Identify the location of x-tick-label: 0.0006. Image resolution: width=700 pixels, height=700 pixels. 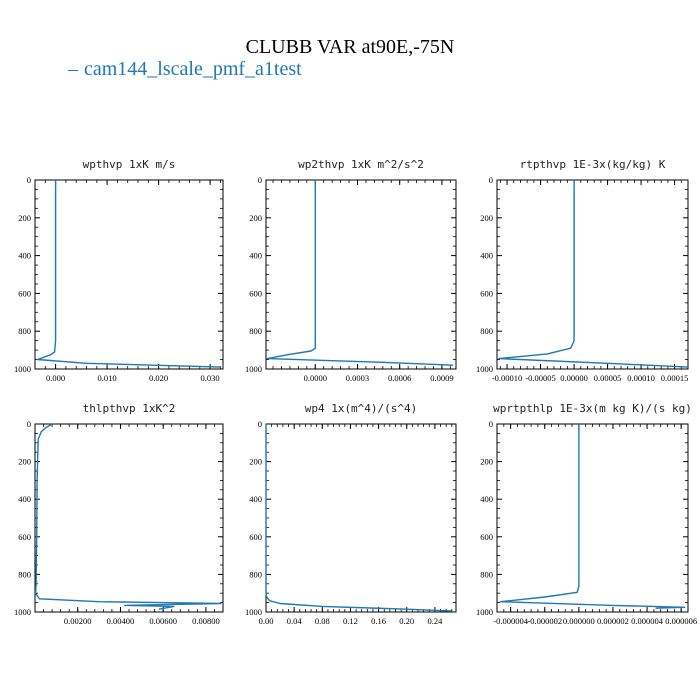
(399, 378).